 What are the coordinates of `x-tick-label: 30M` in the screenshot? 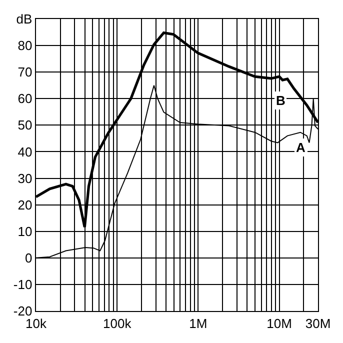 It's located at (318, 323).